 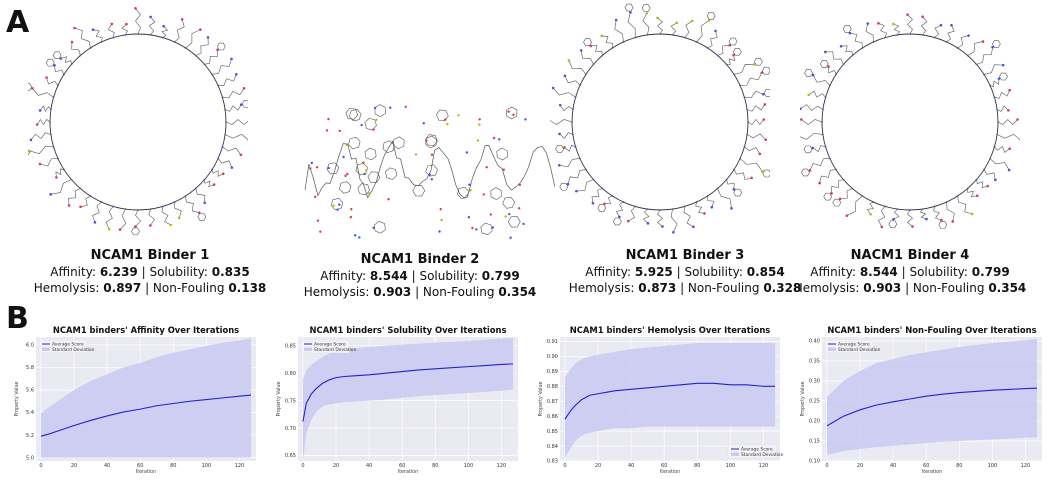 I want to click on std-dev-band, so click(x=932, y=397).